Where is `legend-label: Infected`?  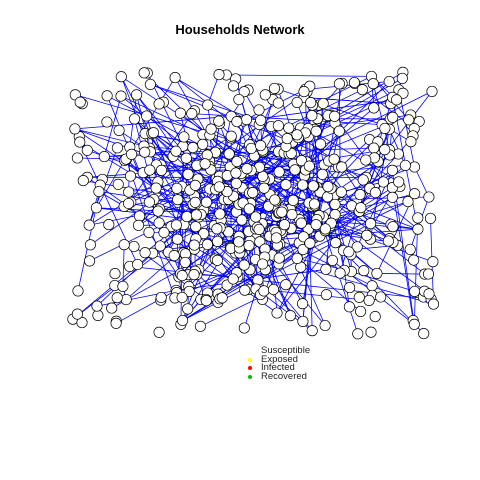
legend-label: Infected is located at coordinates (278, 367).